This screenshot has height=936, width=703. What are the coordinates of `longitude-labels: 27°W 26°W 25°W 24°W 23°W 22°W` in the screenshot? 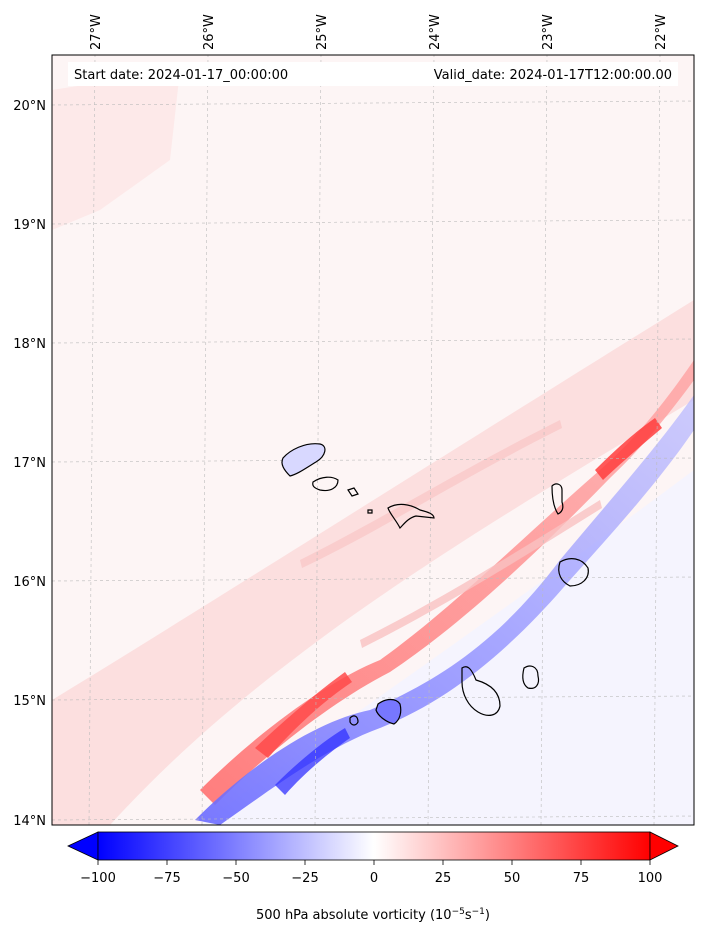 It's located at (379, 32).